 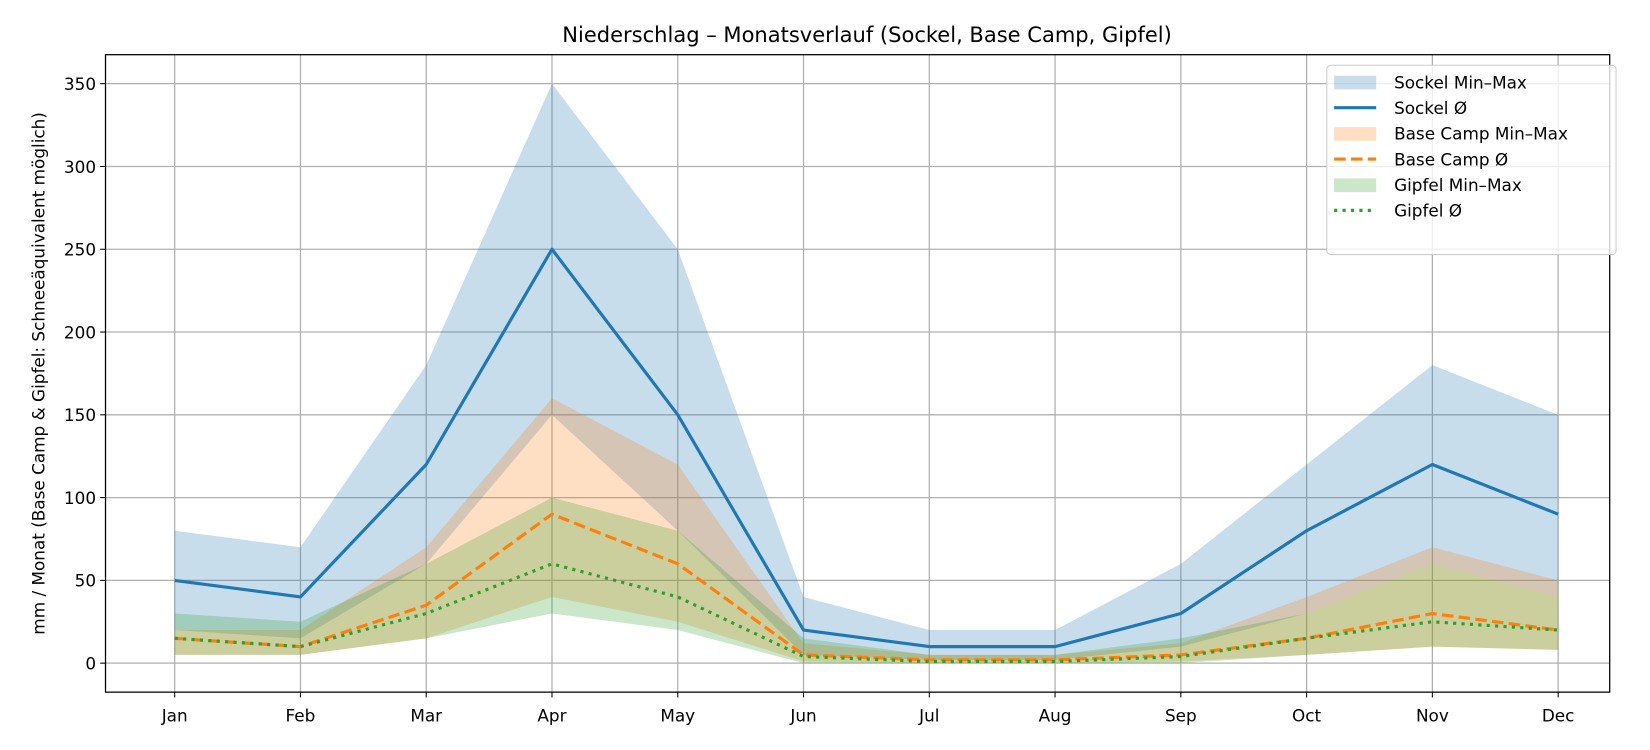 I want to click on x-tick-label: Jan, so click(x=174, y=716).